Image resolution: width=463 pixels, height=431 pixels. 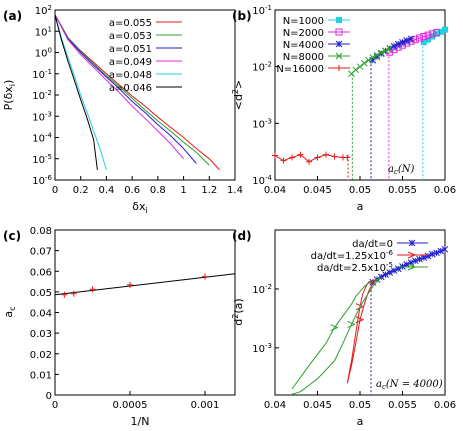 What do you see at coordinates (372, 244) in the screenshot?
I see `panel-d-legend-label: da/dt=0` at bounding box center [372, 244].